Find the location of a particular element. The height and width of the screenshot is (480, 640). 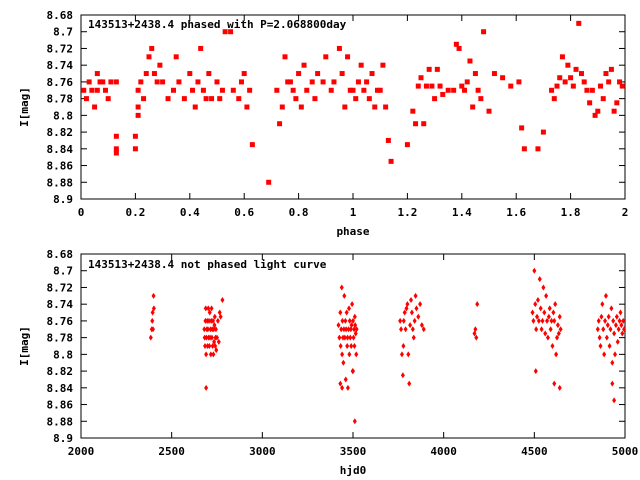

y-tick-label: 8.7 is located at coordinates (63, 32).